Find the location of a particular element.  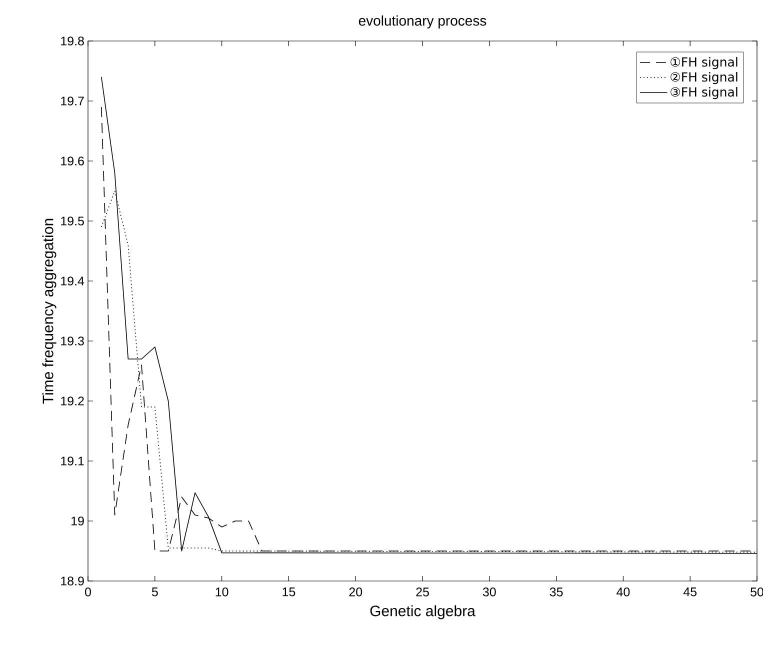

x-tick-label: 15 is located at coordinates (289, 592).